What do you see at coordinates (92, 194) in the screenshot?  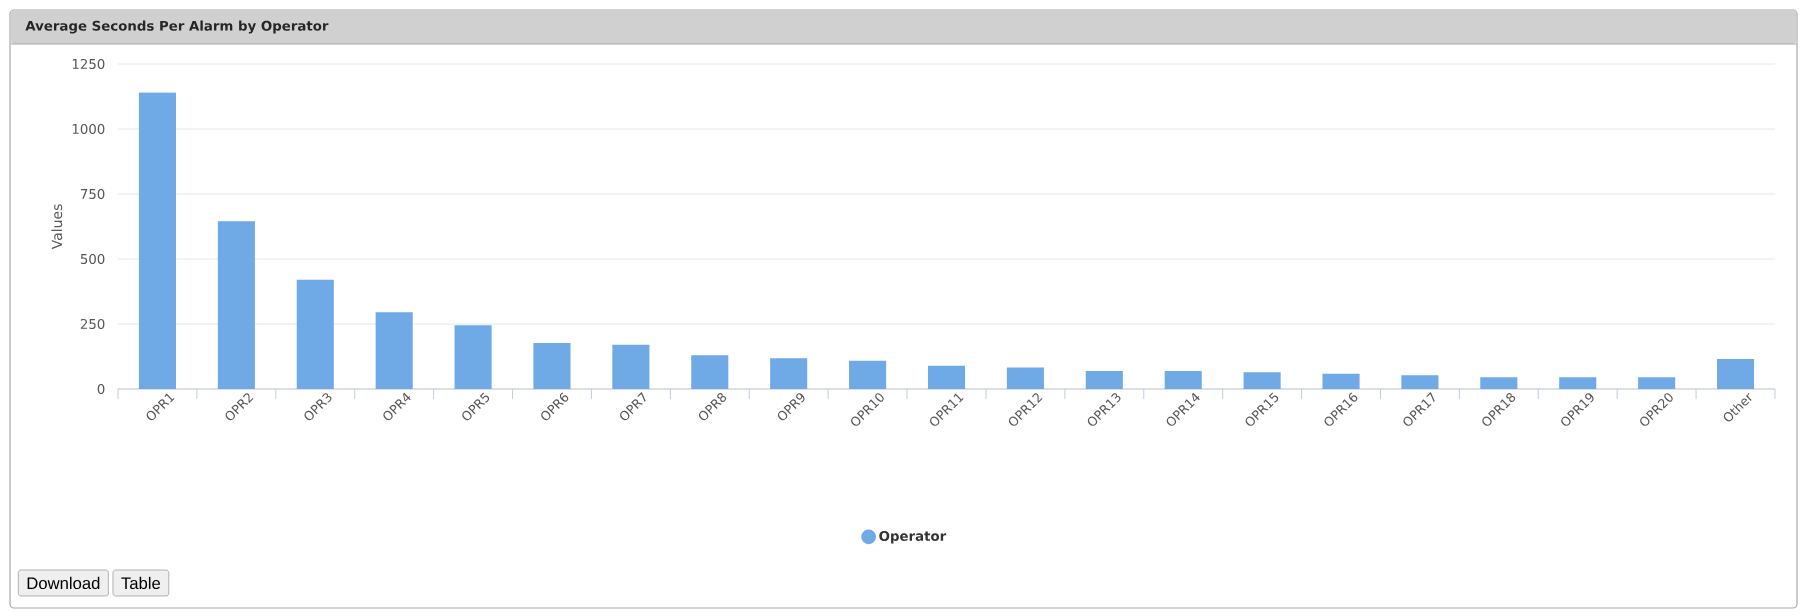 I see `y-tick-label: 750` at bounding box center [92, 194].